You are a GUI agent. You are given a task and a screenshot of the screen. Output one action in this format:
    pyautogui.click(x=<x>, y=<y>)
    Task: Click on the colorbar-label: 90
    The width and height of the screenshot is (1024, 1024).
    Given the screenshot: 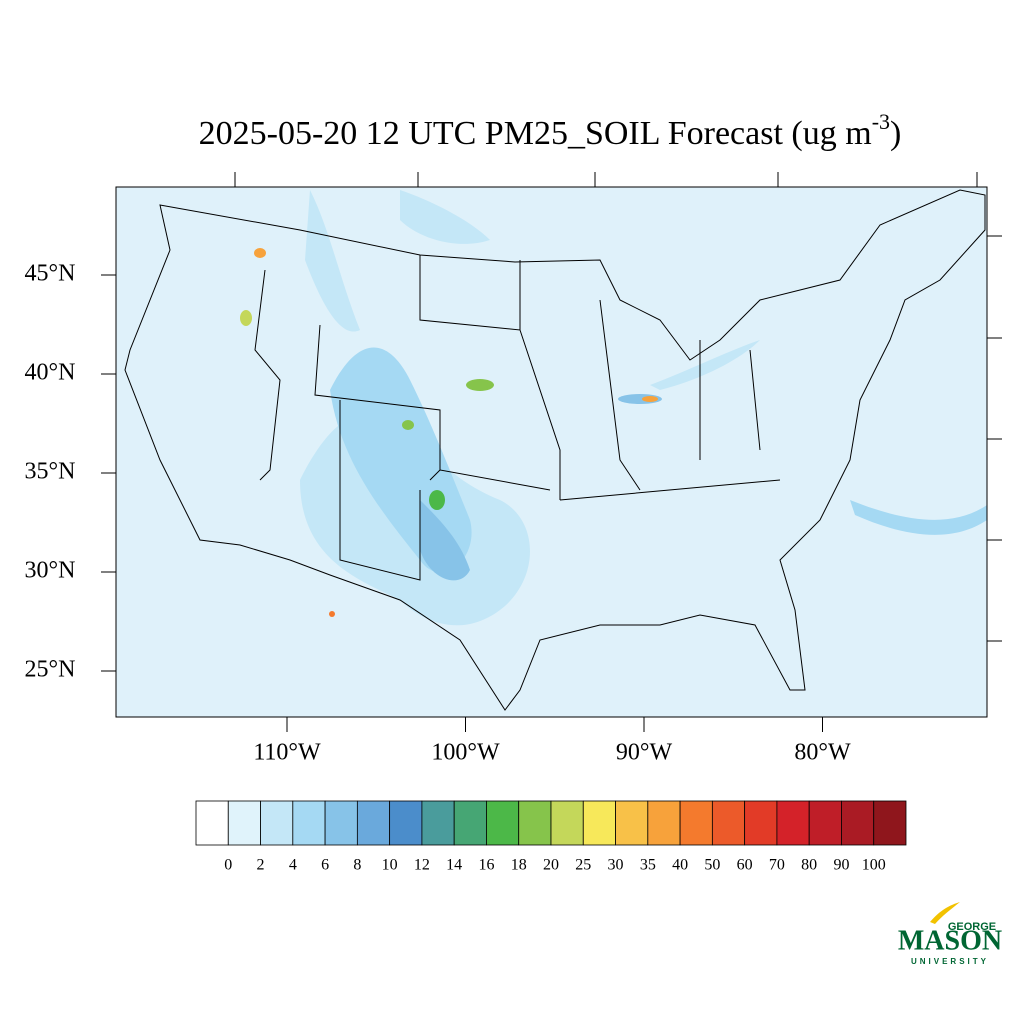 What is the action you would take?
    pyautogui.click(x=841, y=865)
    